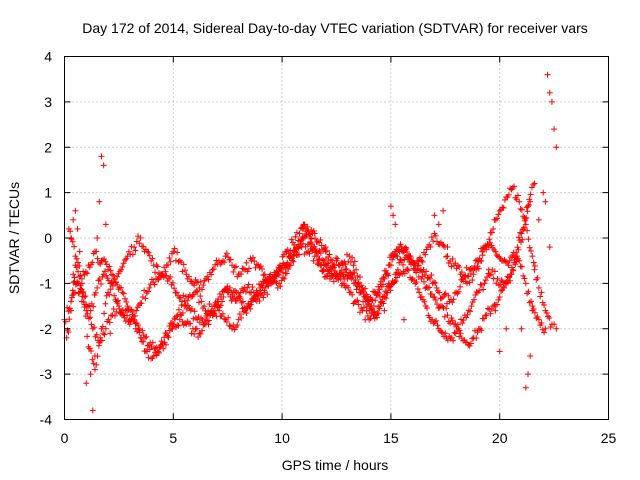 The image size is (640, 480). I want to click on y-tick-label: 3, so click(48, 102).